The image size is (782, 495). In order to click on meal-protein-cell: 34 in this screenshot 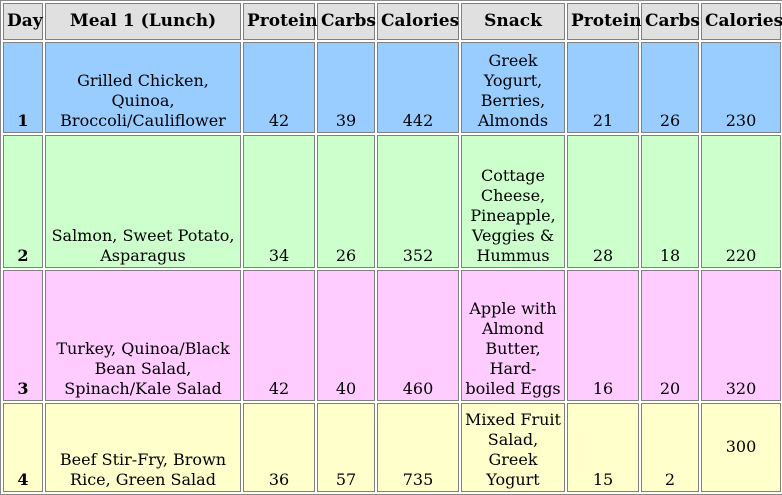, I will do `click(279, 201)`.